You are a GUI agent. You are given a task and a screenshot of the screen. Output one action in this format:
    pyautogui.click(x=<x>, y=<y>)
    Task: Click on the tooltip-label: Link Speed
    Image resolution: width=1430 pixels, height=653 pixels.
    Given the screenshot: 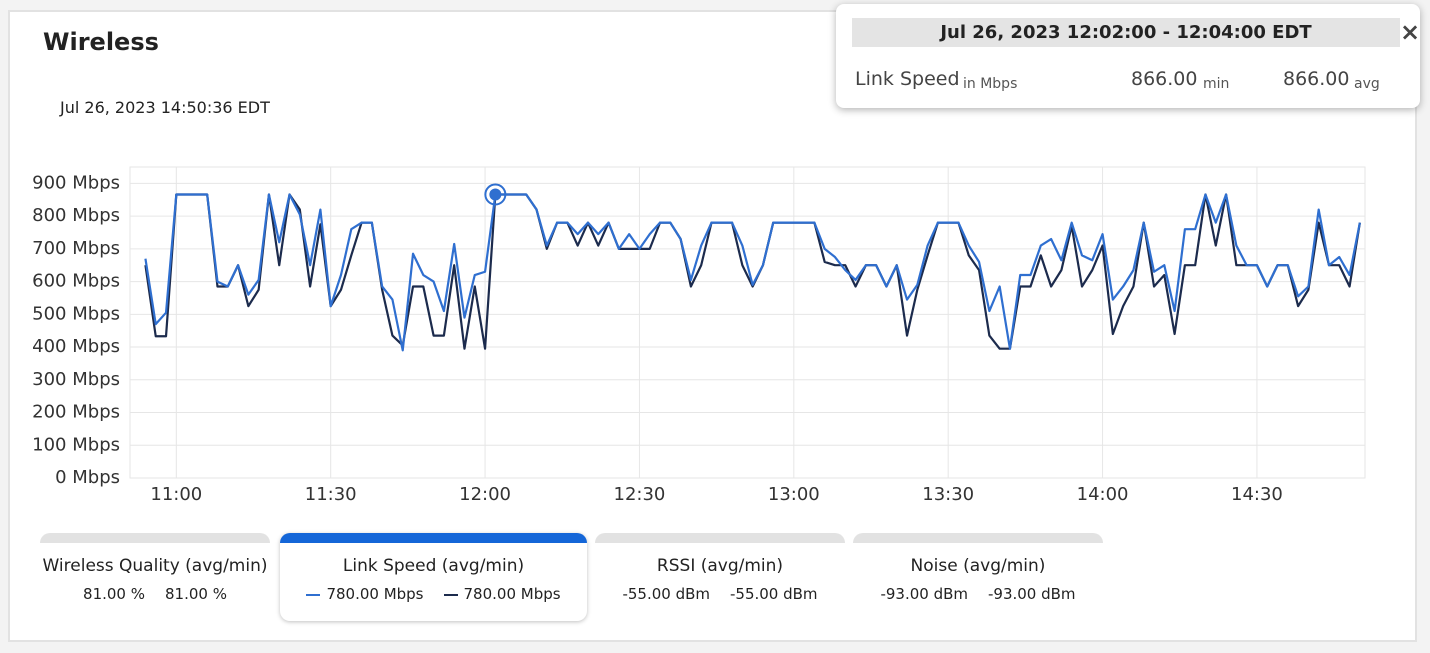 What is the action you would take?
    pyautogui.click(x=907, y=79)
    